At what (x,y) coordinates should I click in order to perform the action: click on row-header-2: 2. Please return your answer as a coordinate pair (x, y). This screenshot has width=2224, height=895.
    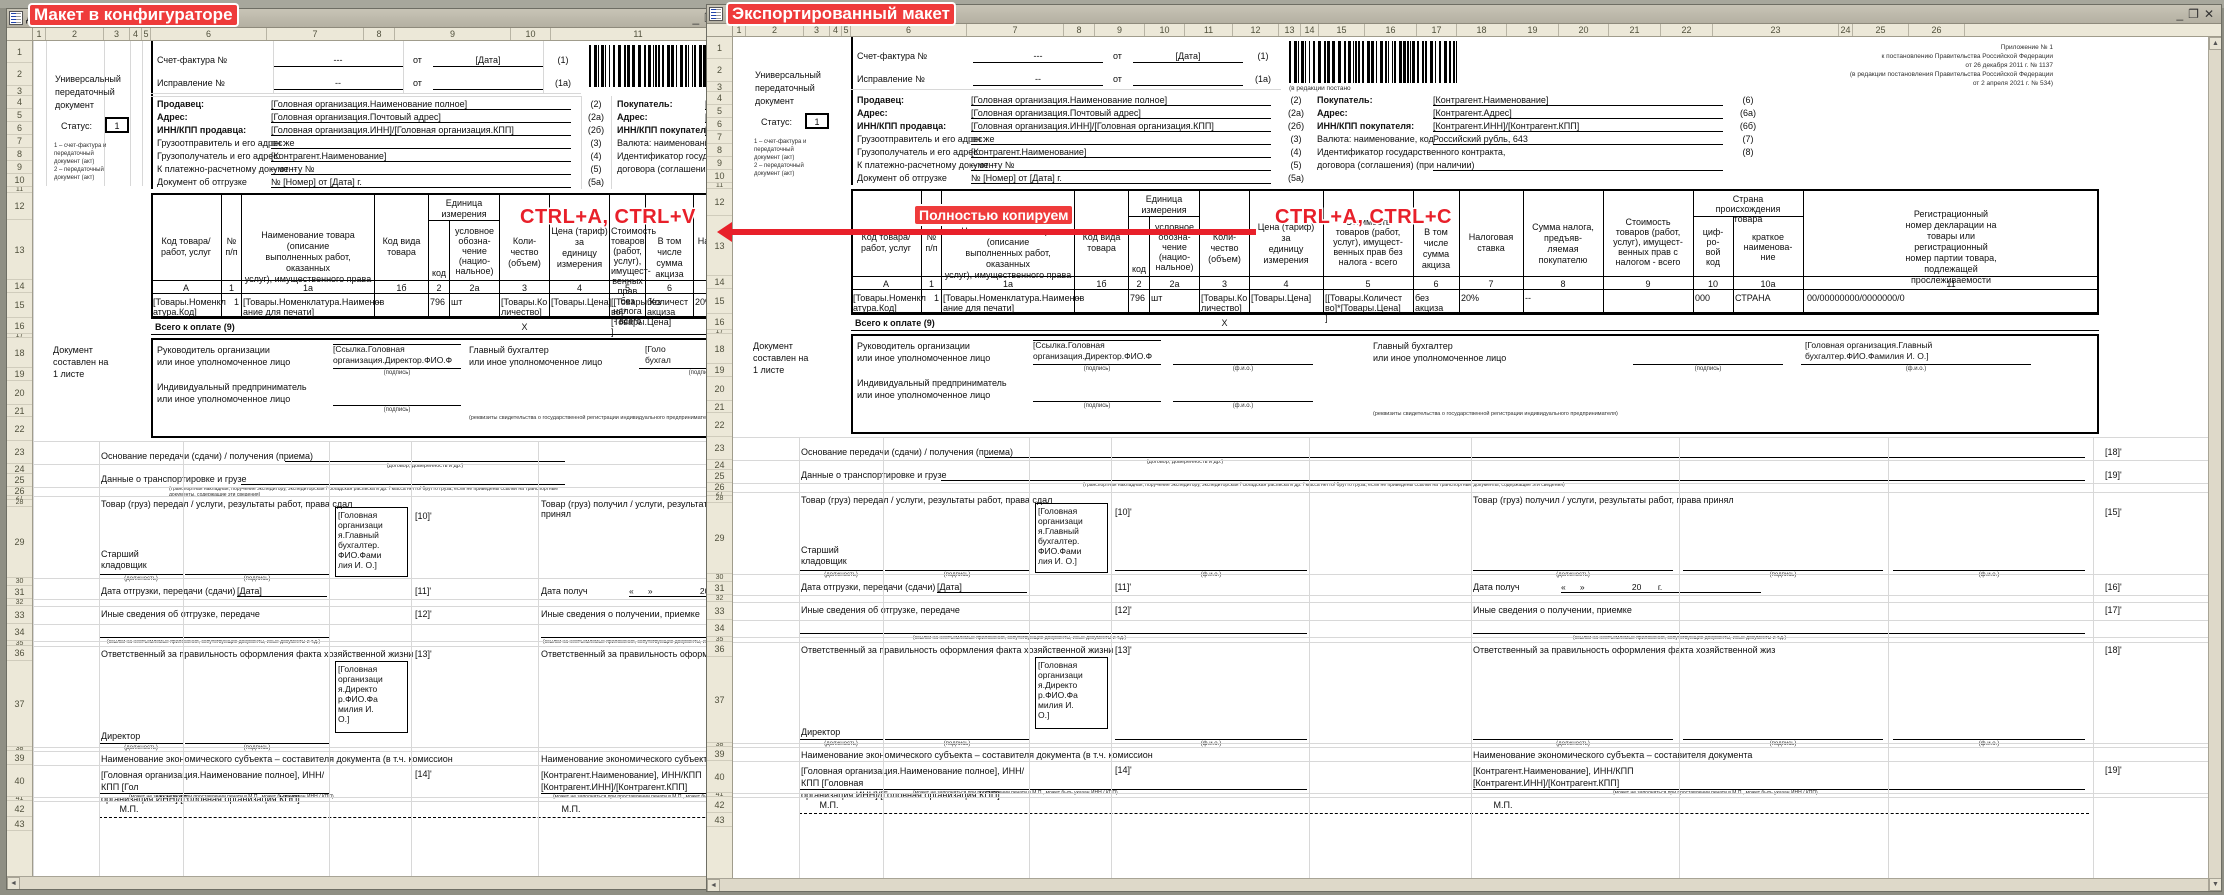
    Looking at the image, I should click on (19, 74).